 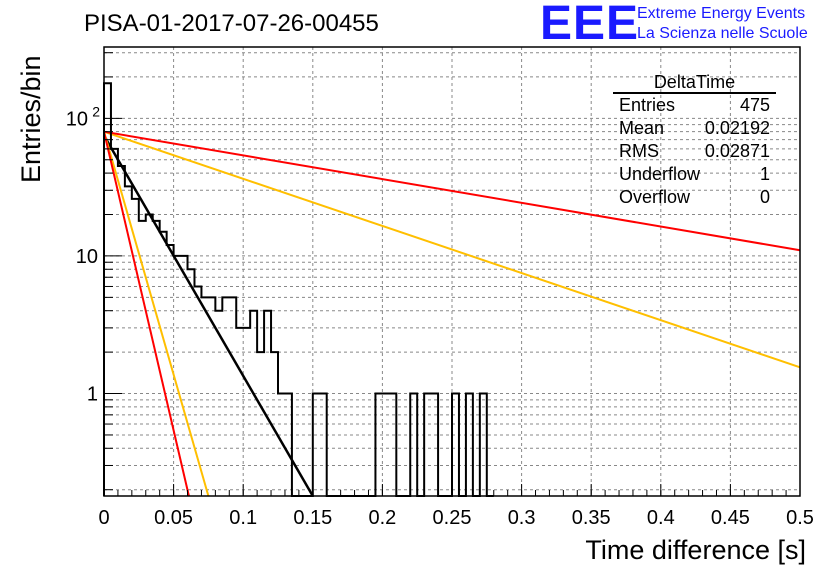 I want to click on x-tick-label: 0.1, so click(x=243, y=518).